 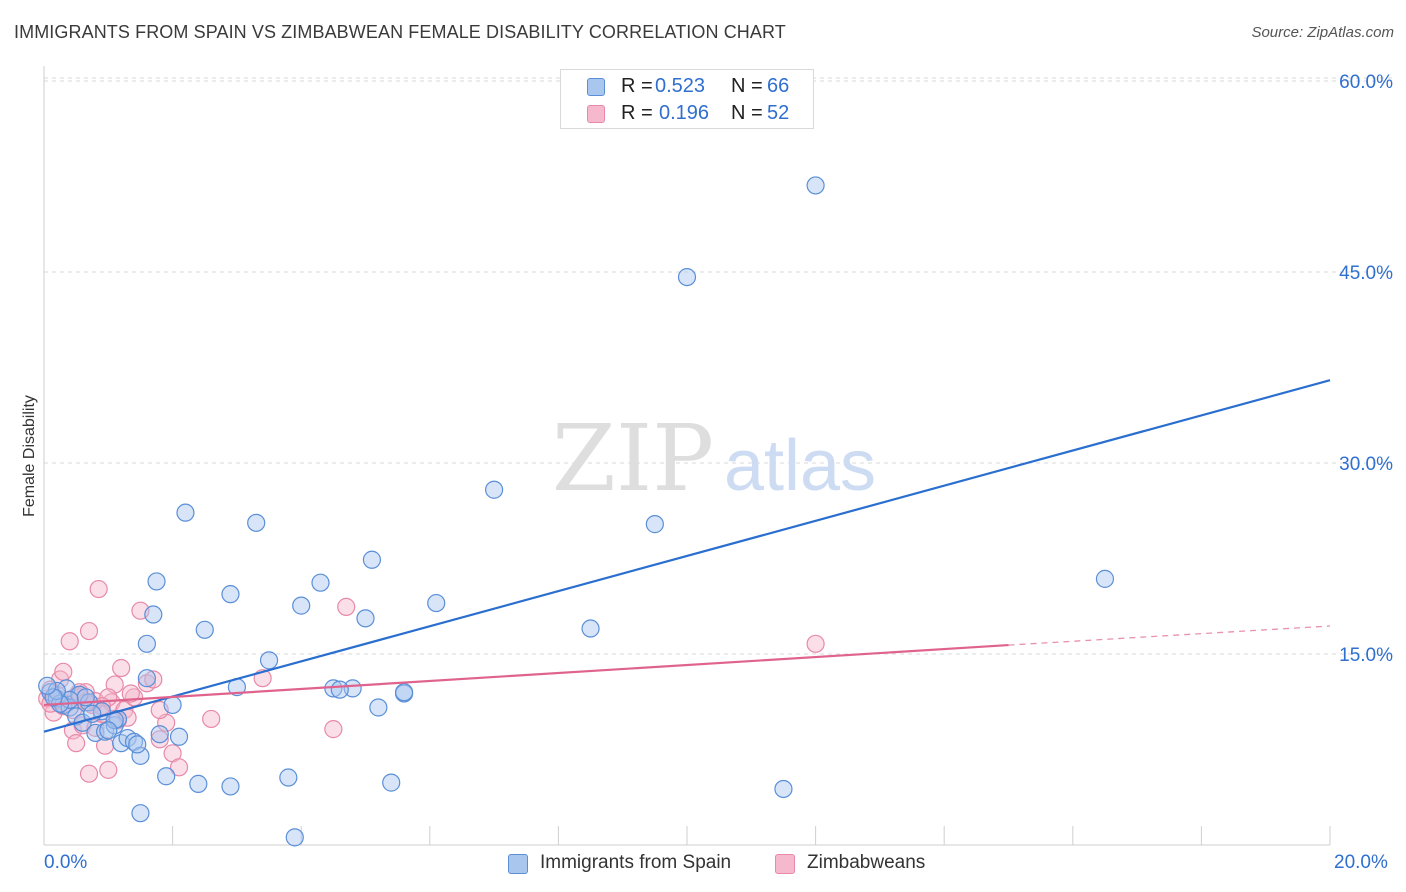 What do you see at coordinates (633, 458) in the screenshot?
I see `watermark-zip: ZIP` at bounding box center [633, 458].